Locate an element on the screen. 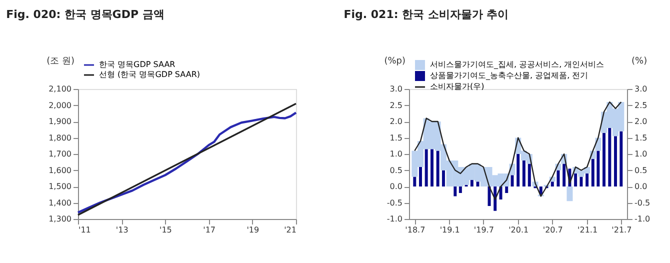  y-tick-label: -1.0 is located at coordinates (394, 219).